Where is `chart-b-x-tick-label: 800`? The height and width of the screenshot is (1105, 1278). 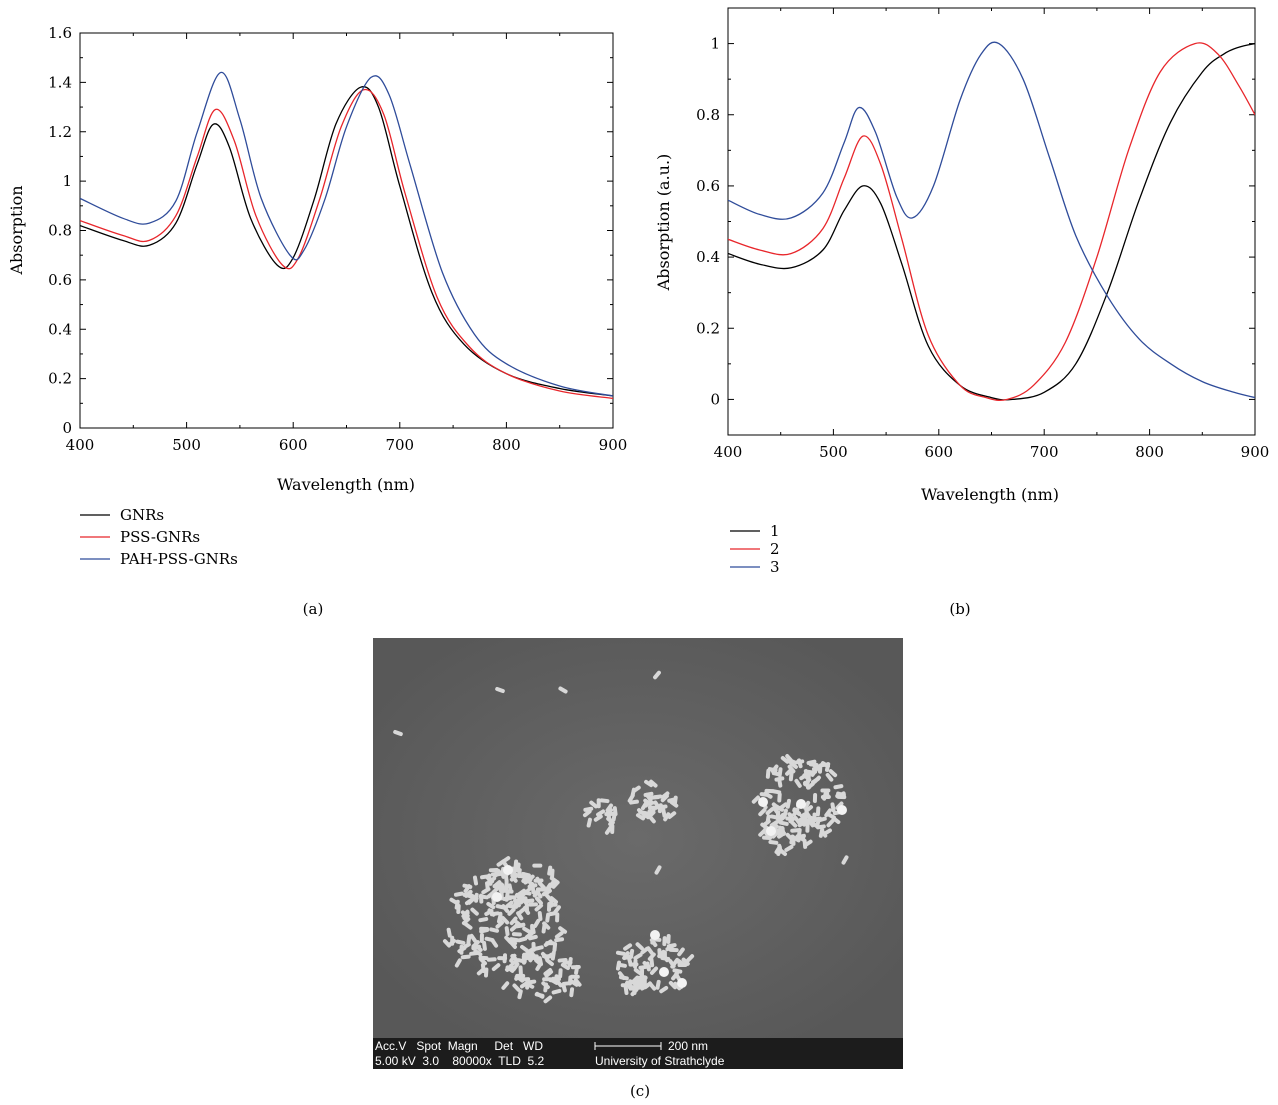 chart-b-x-tick-label: 800 is located at coordinates (1149, 452).